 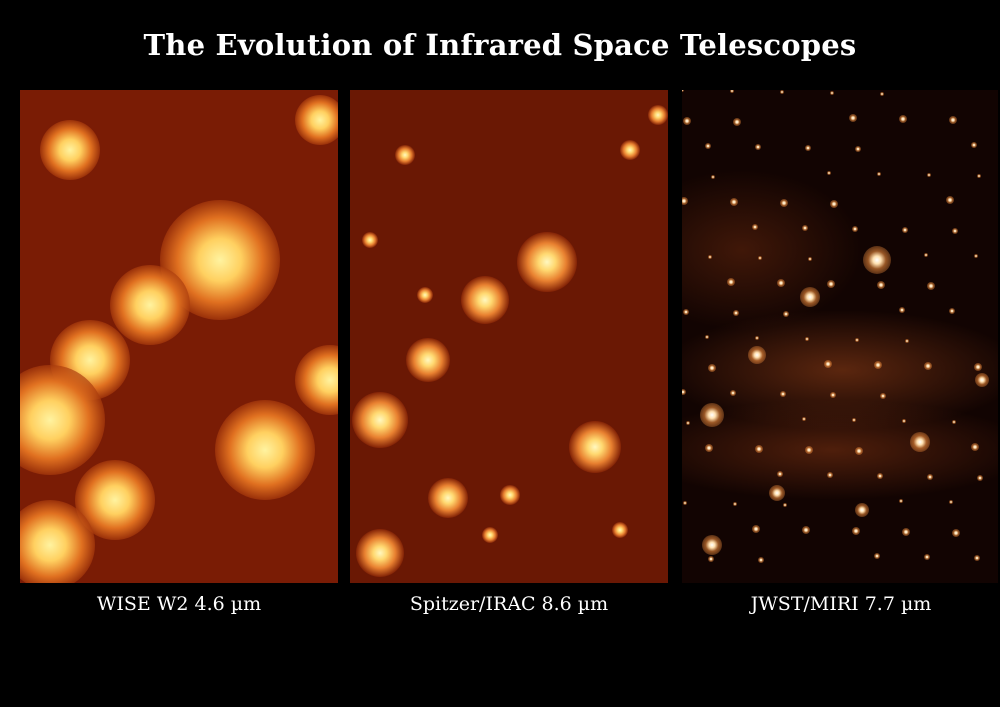 What do you see at coordinates (841, 604) in the screenshot?
I see `jwst-label: JWST/MIRI 7.7 µm` at bounding box center [841, 604].